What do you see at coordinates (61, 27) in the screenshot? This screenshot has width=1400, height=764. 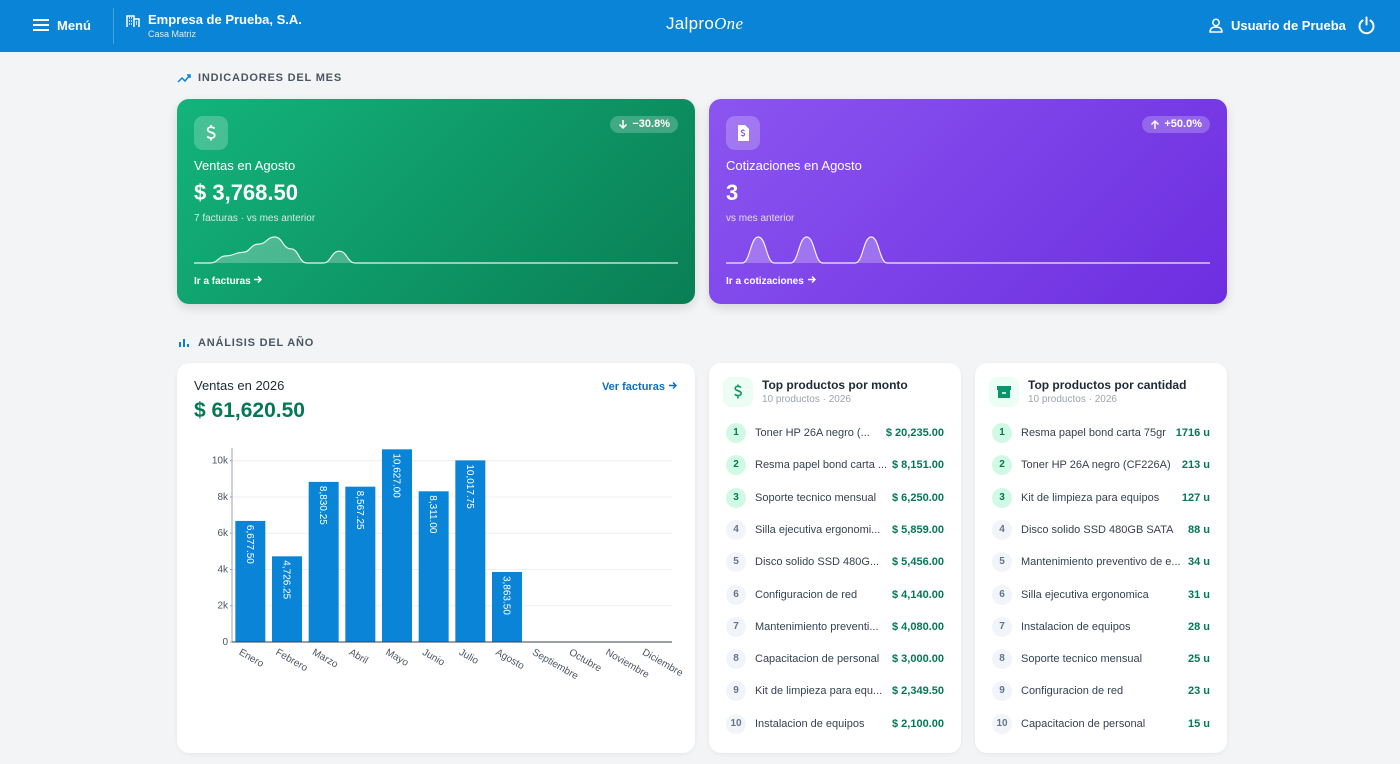 I see `menu-button: Menú` at bounding box center [61, 27].